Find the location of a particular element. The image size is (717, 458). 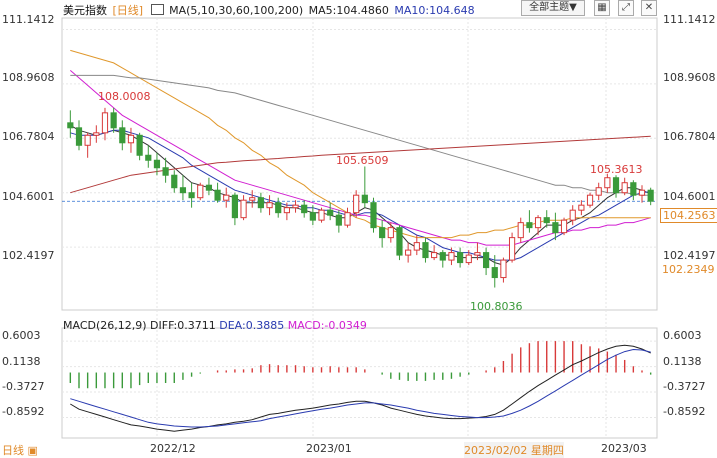

axis-left-tick: 104.6001 is located at coordinates (28, 196).